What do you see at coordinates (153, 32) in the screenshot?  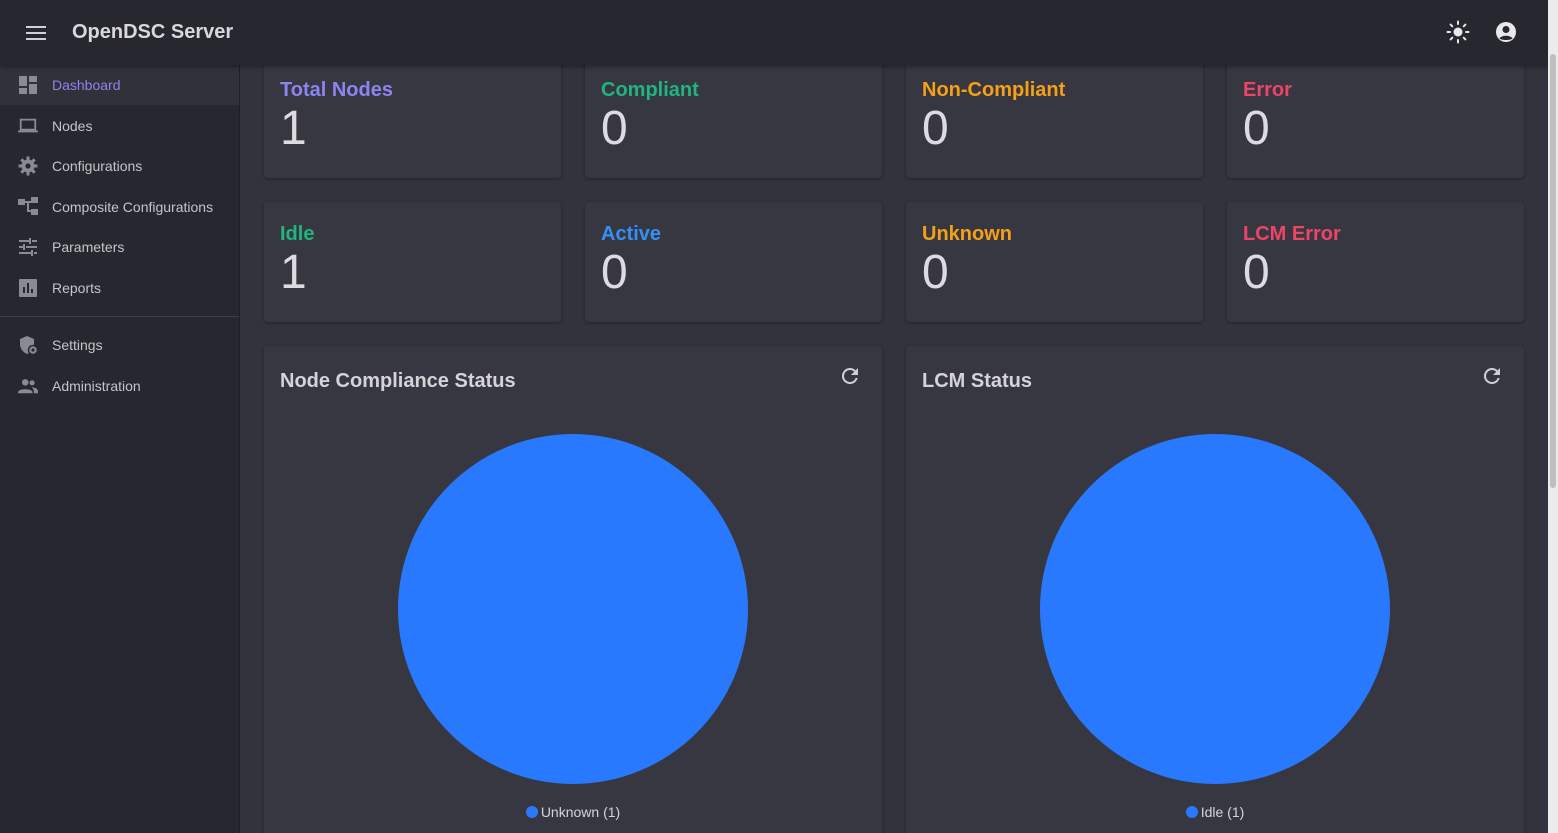 I see `app-title: OpenDSC Server` at bounding box center [153, 32].